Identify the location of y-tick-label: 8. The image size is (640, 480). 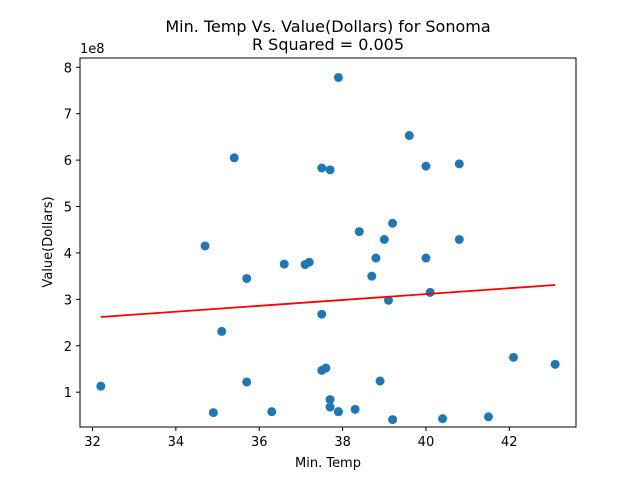
(68, 68).